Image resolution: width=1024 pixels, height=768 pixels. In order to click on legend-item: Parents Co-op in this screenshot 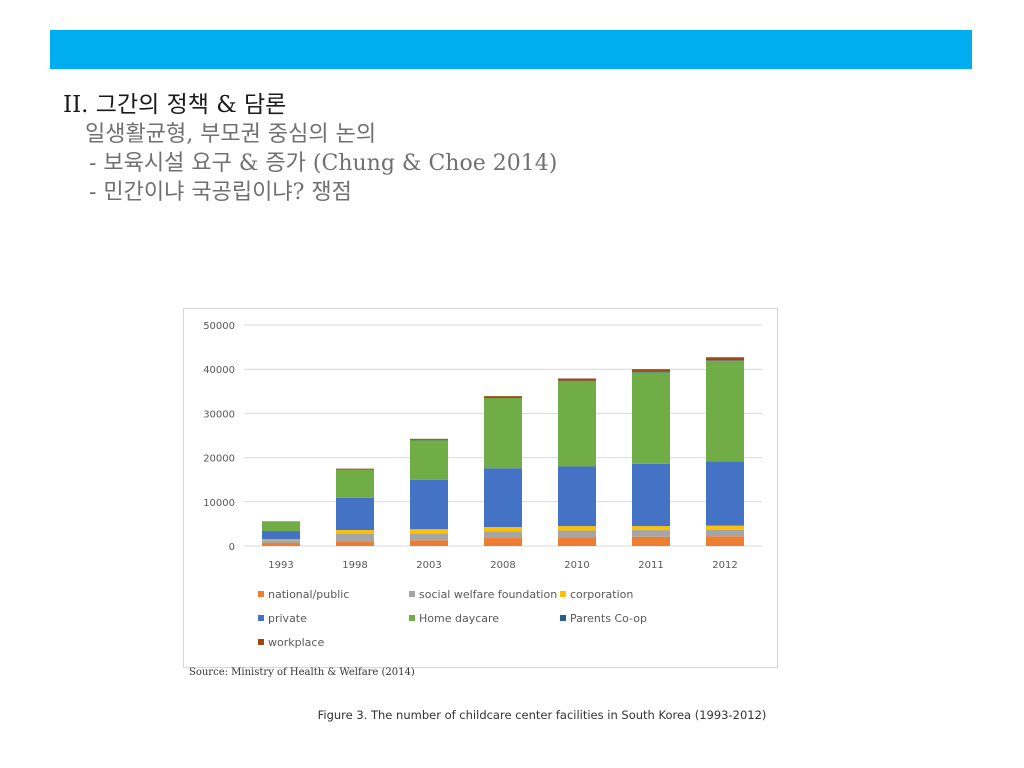, I will do `click(603, 619)`.